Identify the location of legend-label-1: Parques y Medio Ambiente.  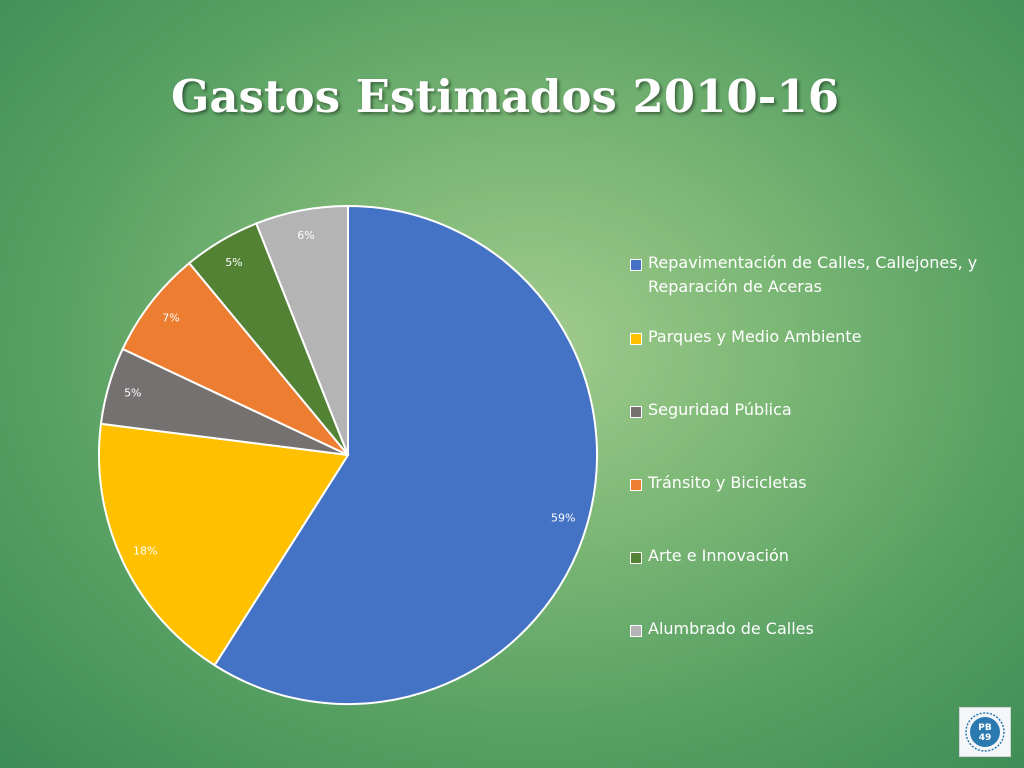
(755, 336).